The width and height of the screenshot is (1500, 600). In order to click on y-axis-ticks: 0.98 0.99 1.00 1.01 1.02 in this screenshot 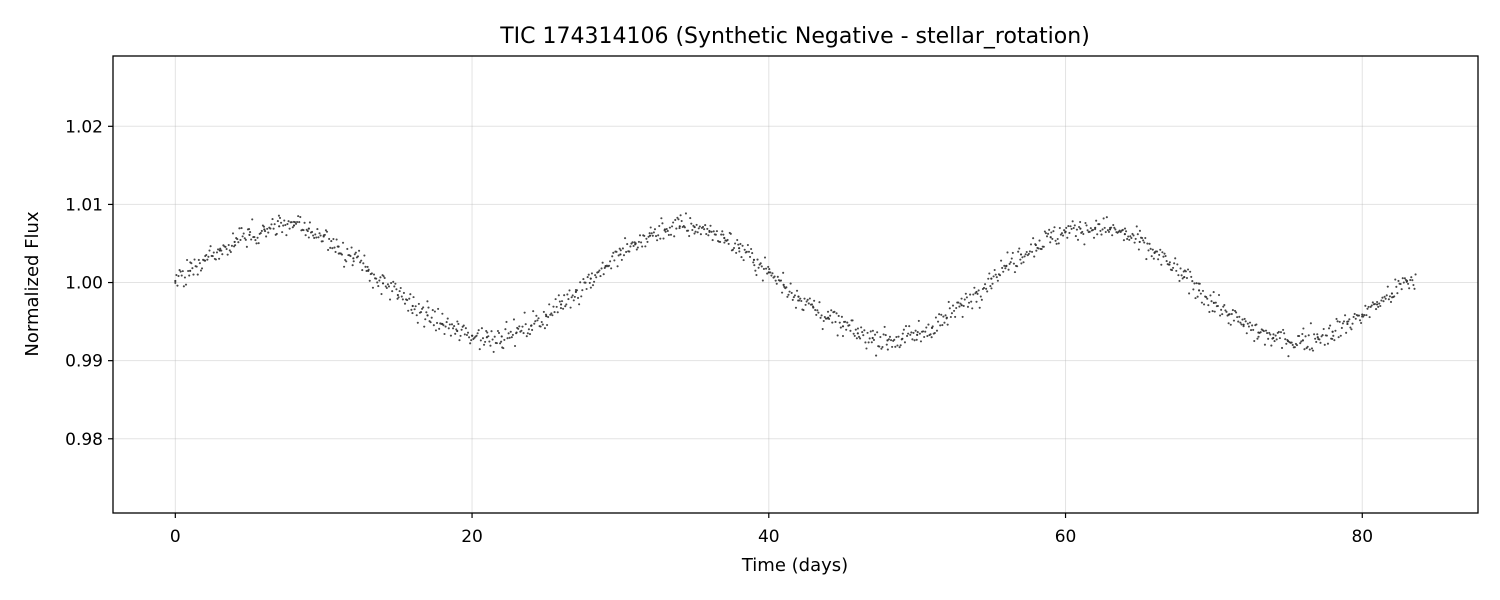, I will do `click(89, 283)`.